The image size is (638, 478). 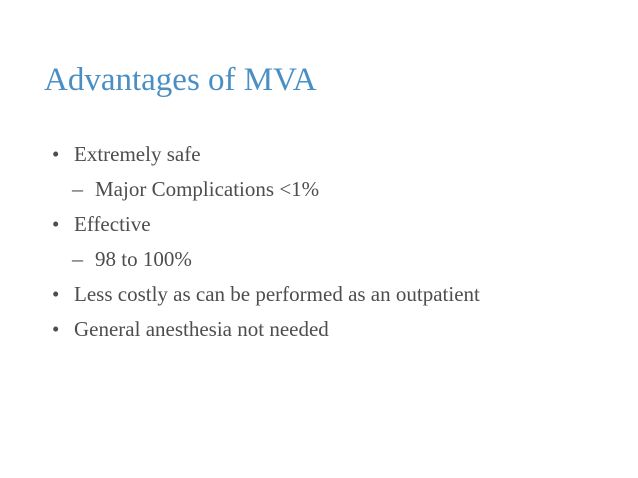 What do you see at coordinates (207, 189) in the screenshot?
I see `sub-bullet-text: Major Complications <1%` at bounding box center [207, 189].